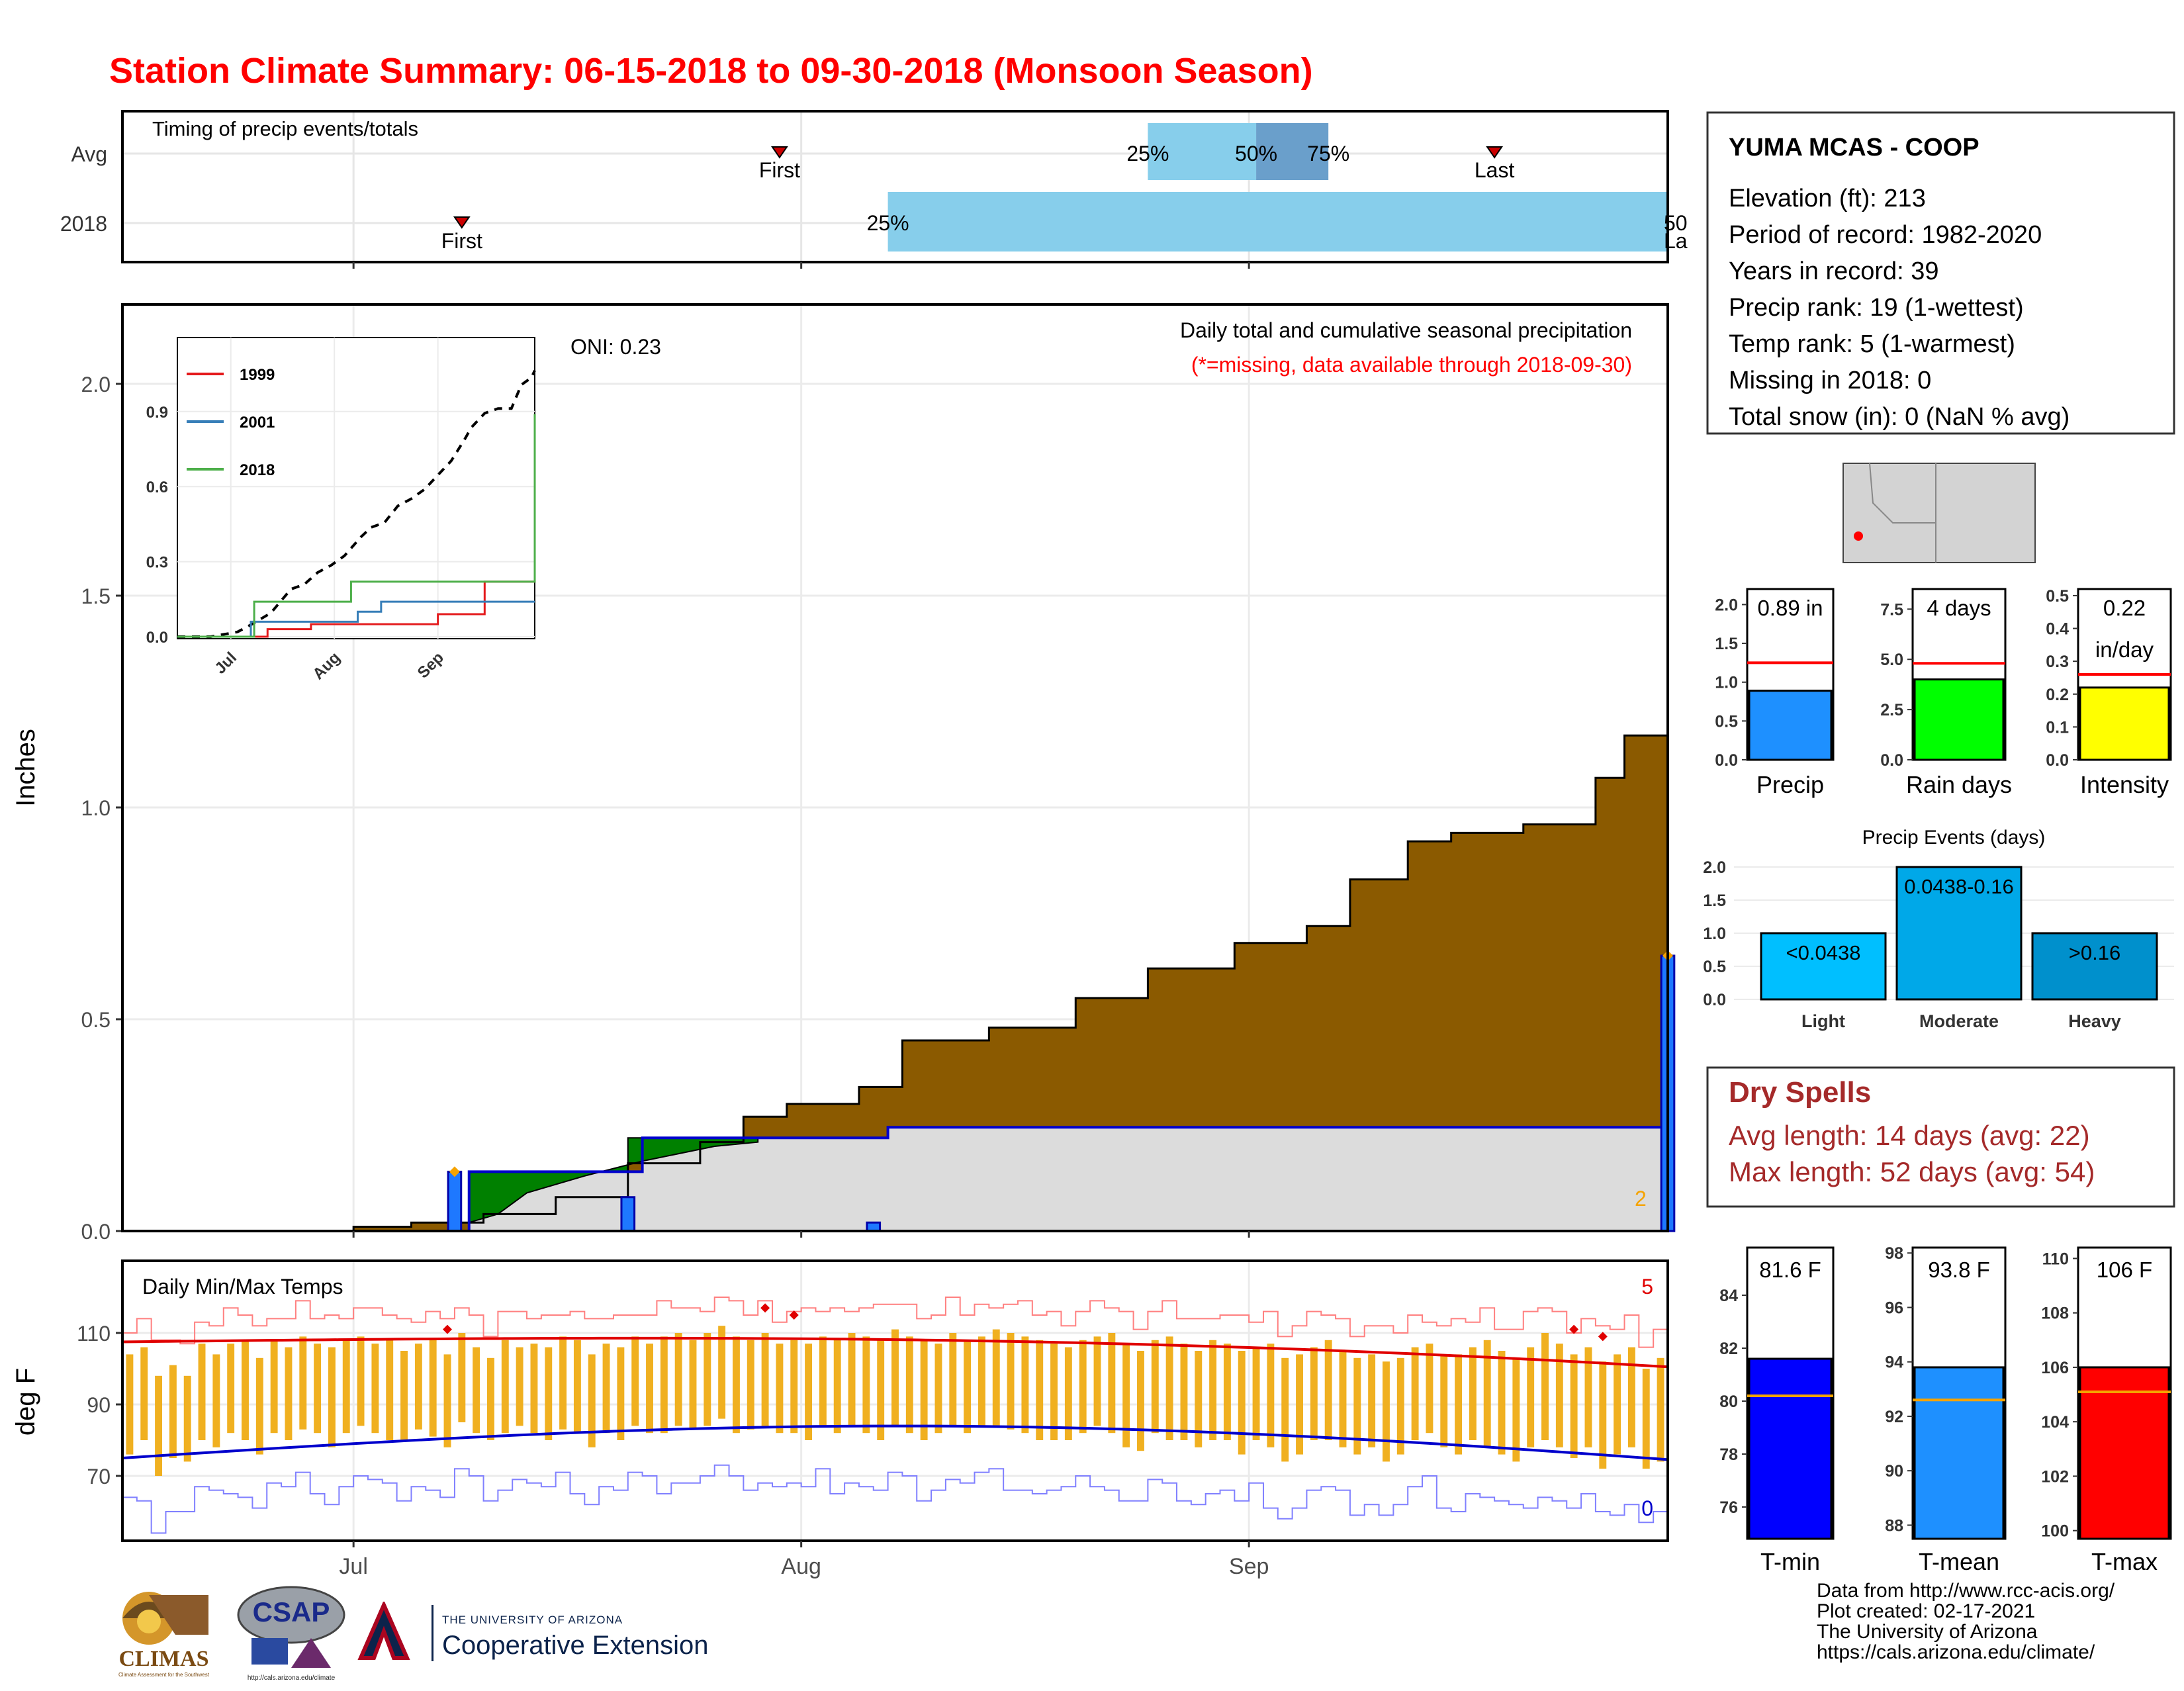 The image size is (2184, 1691). Describe the element at coordinates (26, 1402) in the screenshot. I see `temp-ylabel: deg F` at that location.